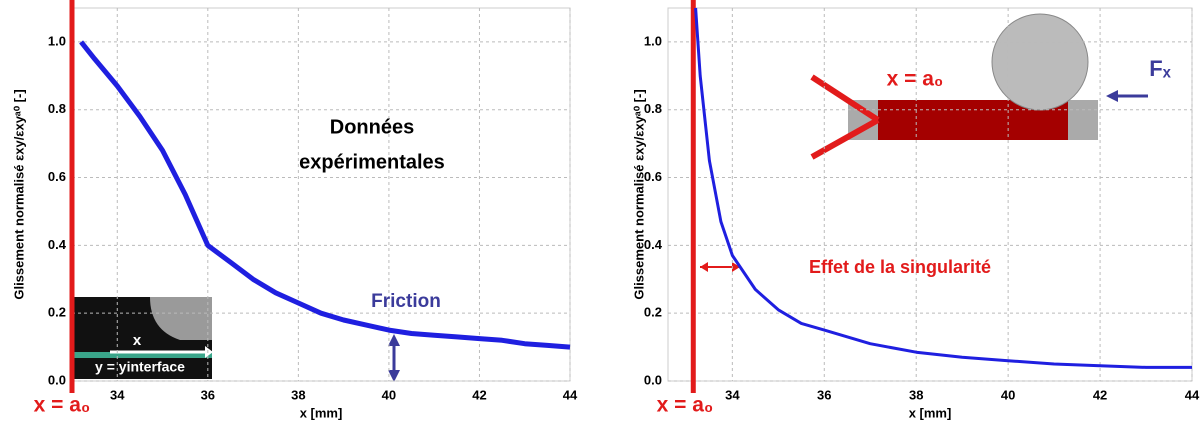 This screenshot has height=430, width=1204. I want to click on inset-photo, so click(143, 338).